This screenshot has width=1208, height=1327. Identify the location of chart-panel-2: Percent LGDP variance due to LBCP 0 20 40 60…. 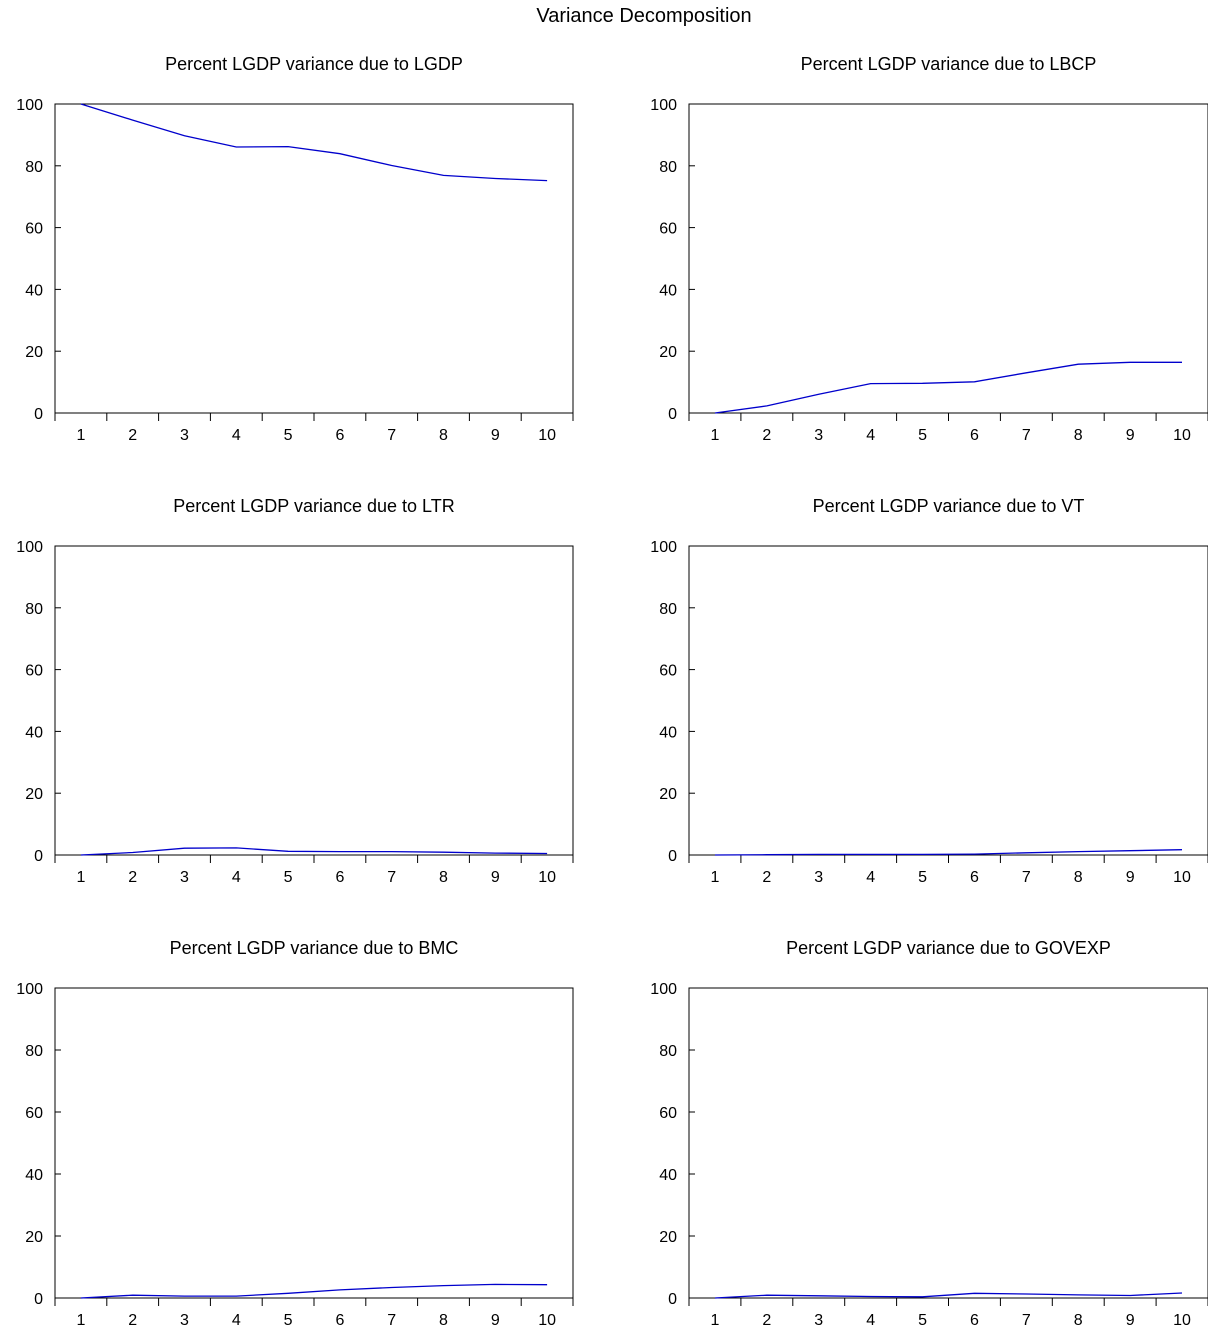
(929, 249).